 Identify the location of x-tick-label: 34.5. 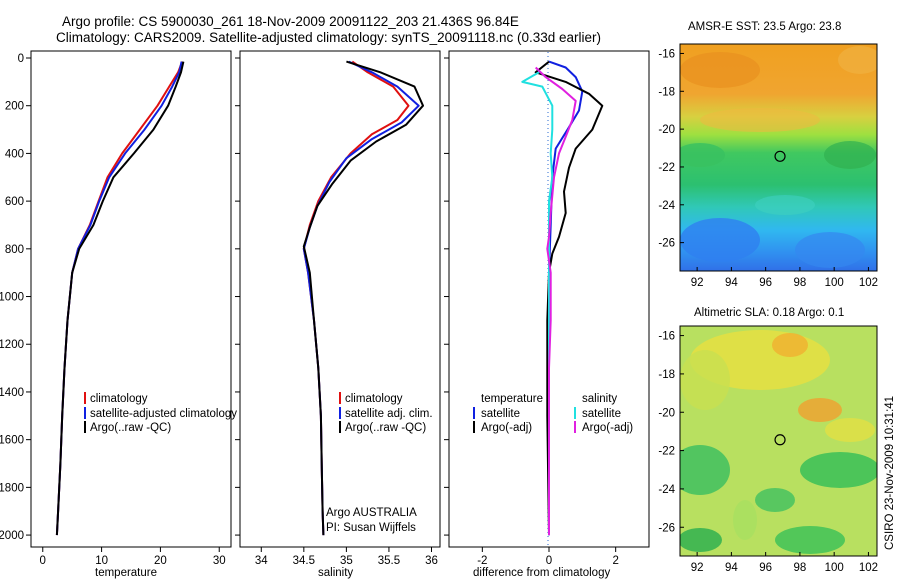
(304, 561).